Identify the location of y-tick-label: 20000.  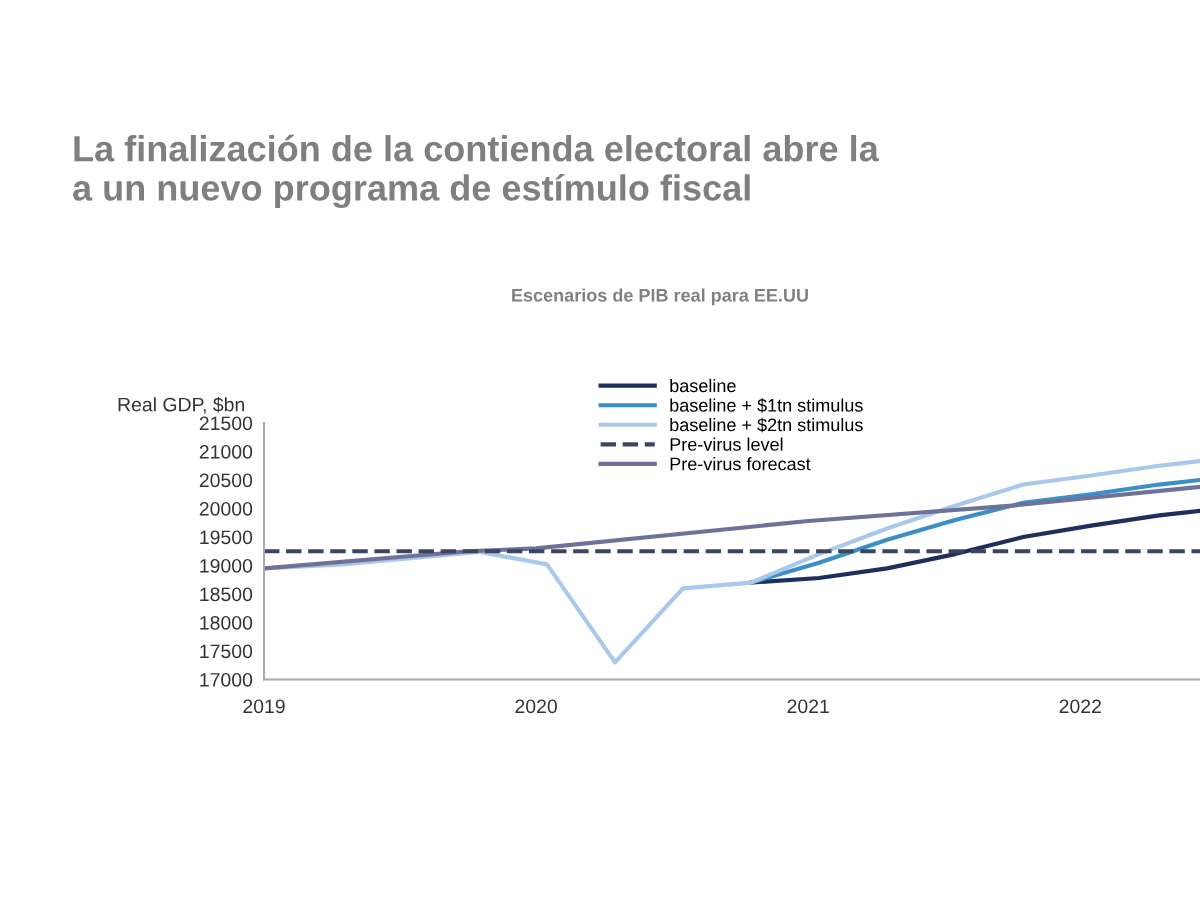
(226, 508).